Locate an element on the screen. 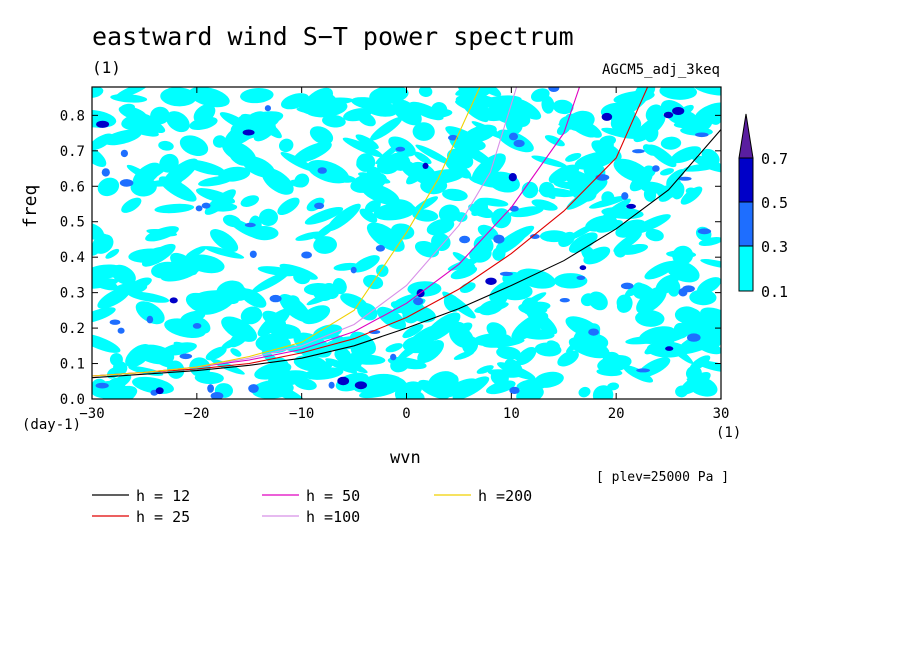 The width and height of the screenshot is (904, 654). x-tick-label: −30 is located at coordinates (91, 414).